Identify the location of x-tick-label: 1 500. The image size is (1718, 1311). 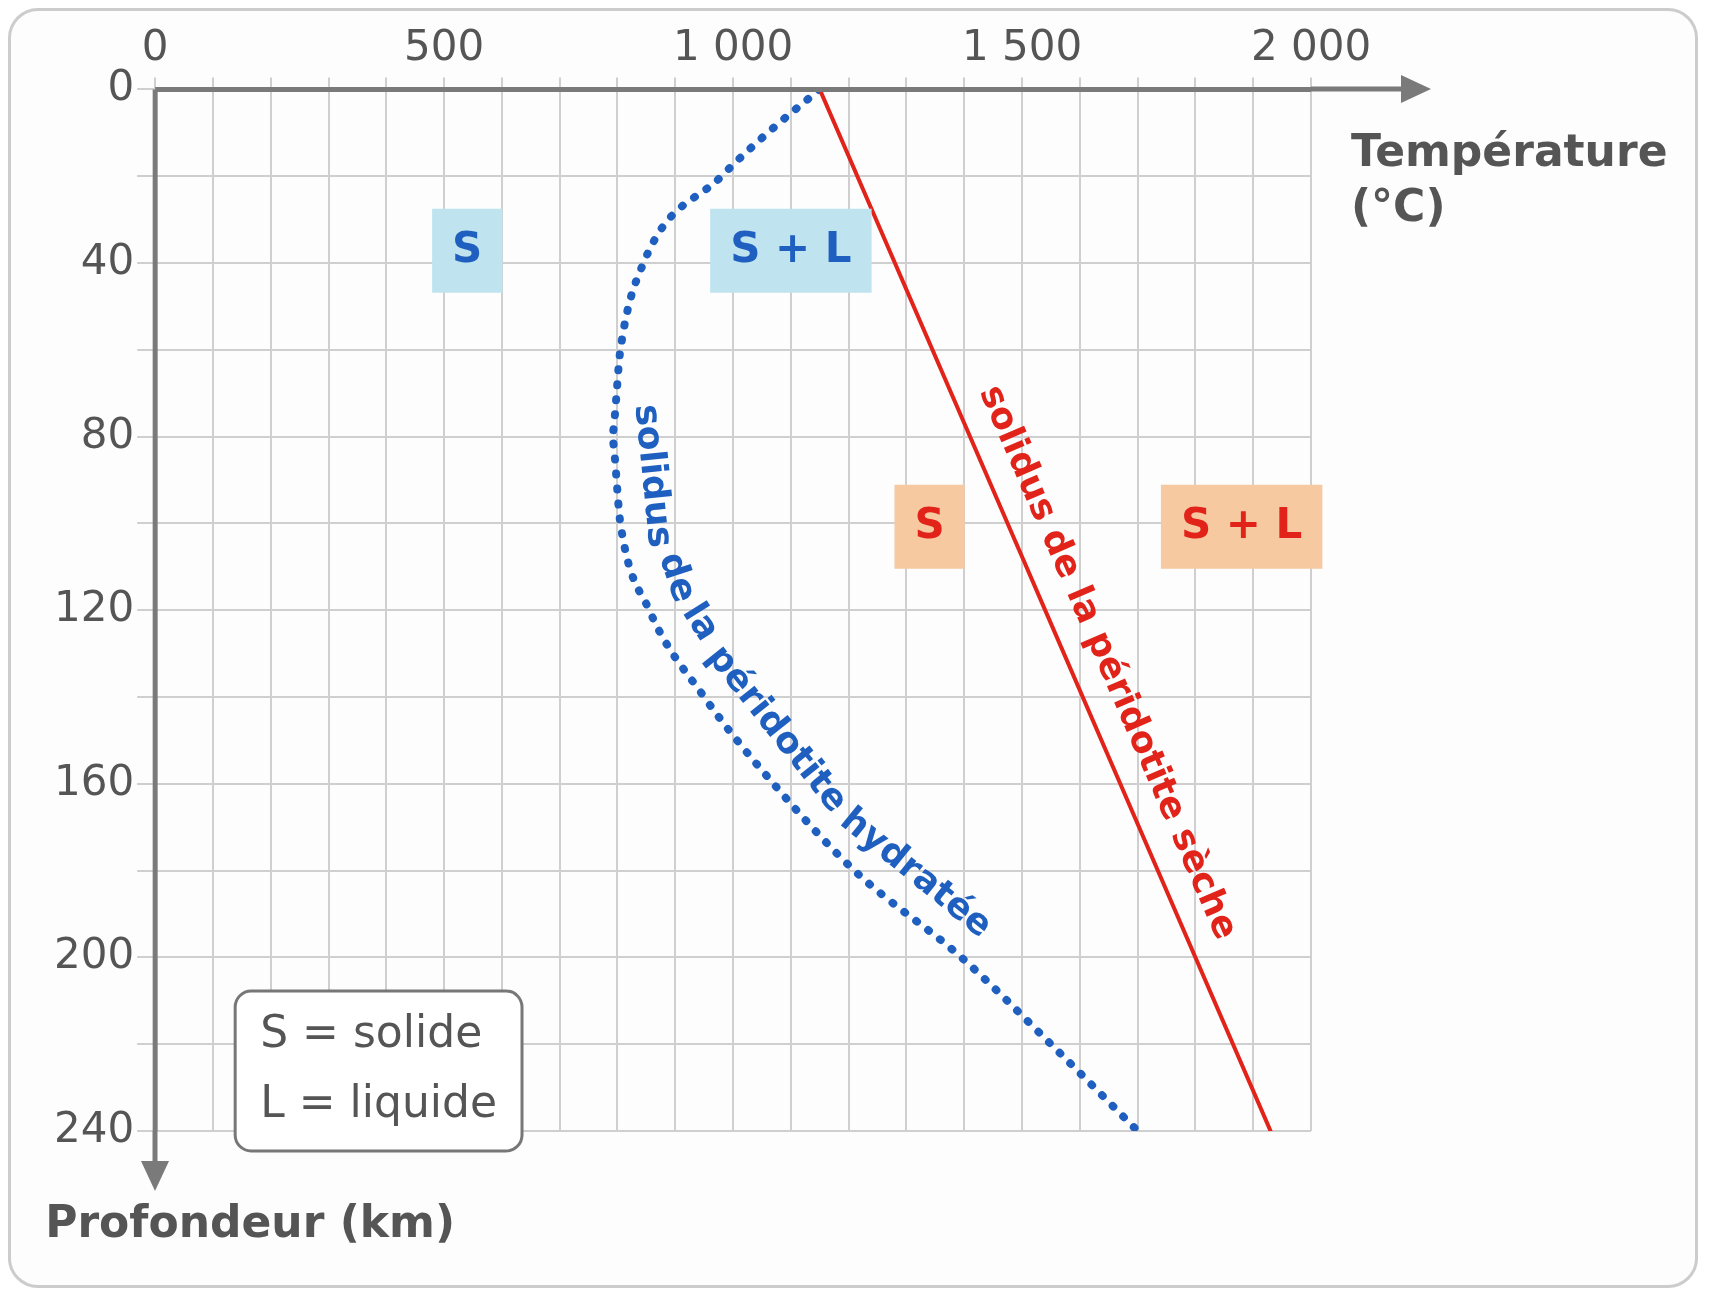
(1022, 46).